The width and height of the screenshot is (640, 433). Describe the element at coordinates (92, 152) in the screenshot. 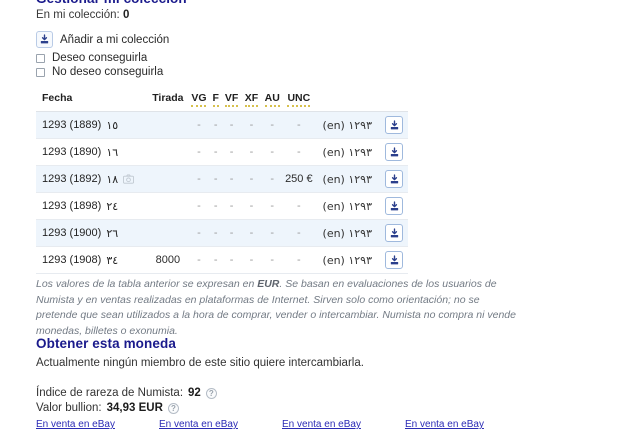

I see `cell-date: 1293 (1890) ١٦` at that location.